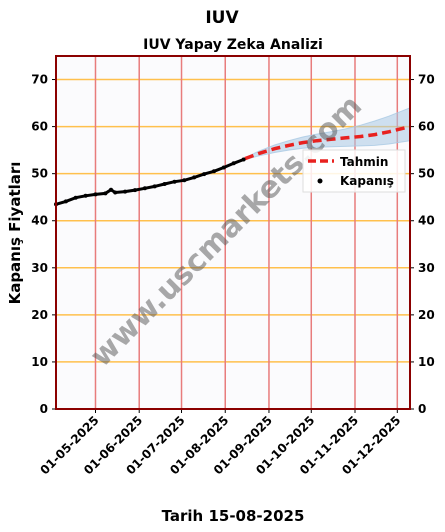  What do you see at coordinates (426, 221) in the screenshot?
I see `y-tick-label-right: 40` at bounding box center [426, 221].